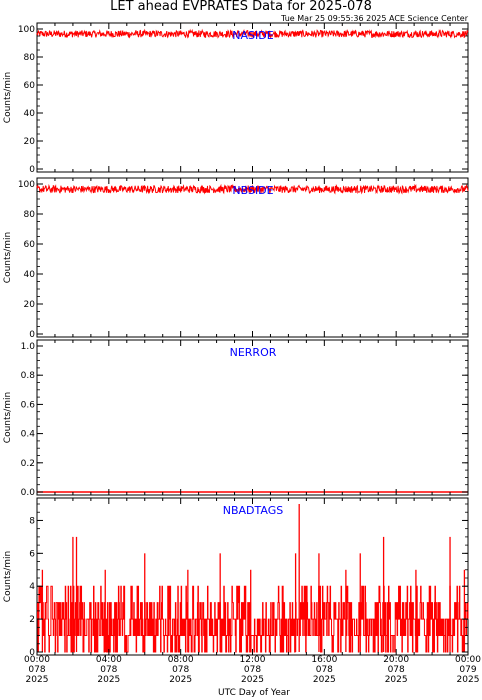 The height and width of the screenshot is (700, 482). What do you see at coordinates (32, 521) in the screenshot?
I see `y-tick-label: 8` at bounding box center [32, 521].